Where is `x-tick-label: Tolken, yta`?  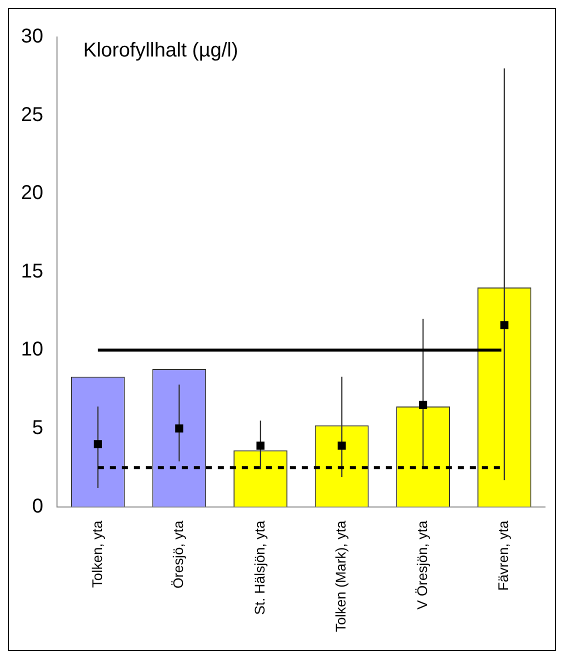 x-tick-label: Tolken, yta is located at coordinates (96, 554).